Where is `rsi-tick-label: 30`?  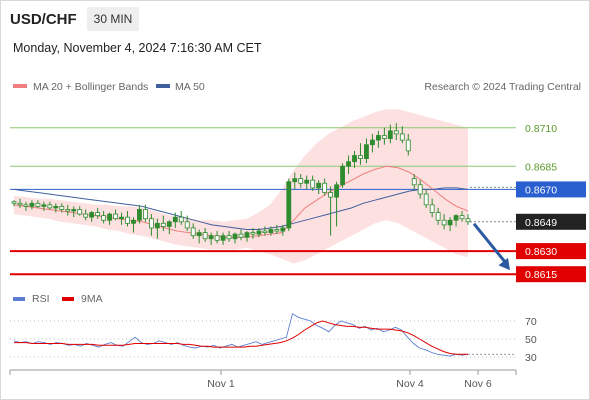
rsi-tick-label: 30 is located at coordinates (531, 358).